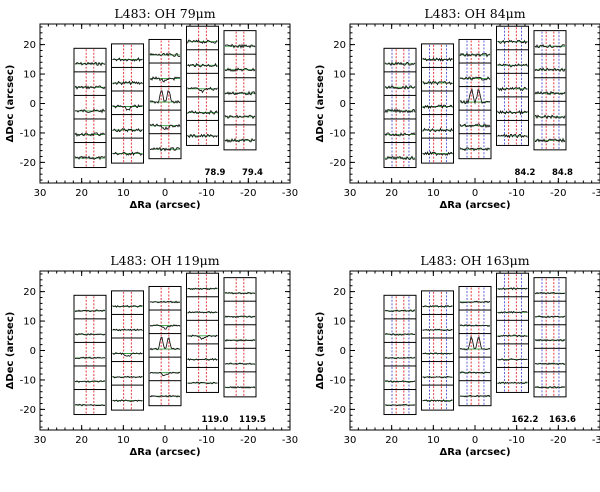 The image size is (600, 492). I want to click on chart-title: L483: OH 84μm, so click(474, 13).